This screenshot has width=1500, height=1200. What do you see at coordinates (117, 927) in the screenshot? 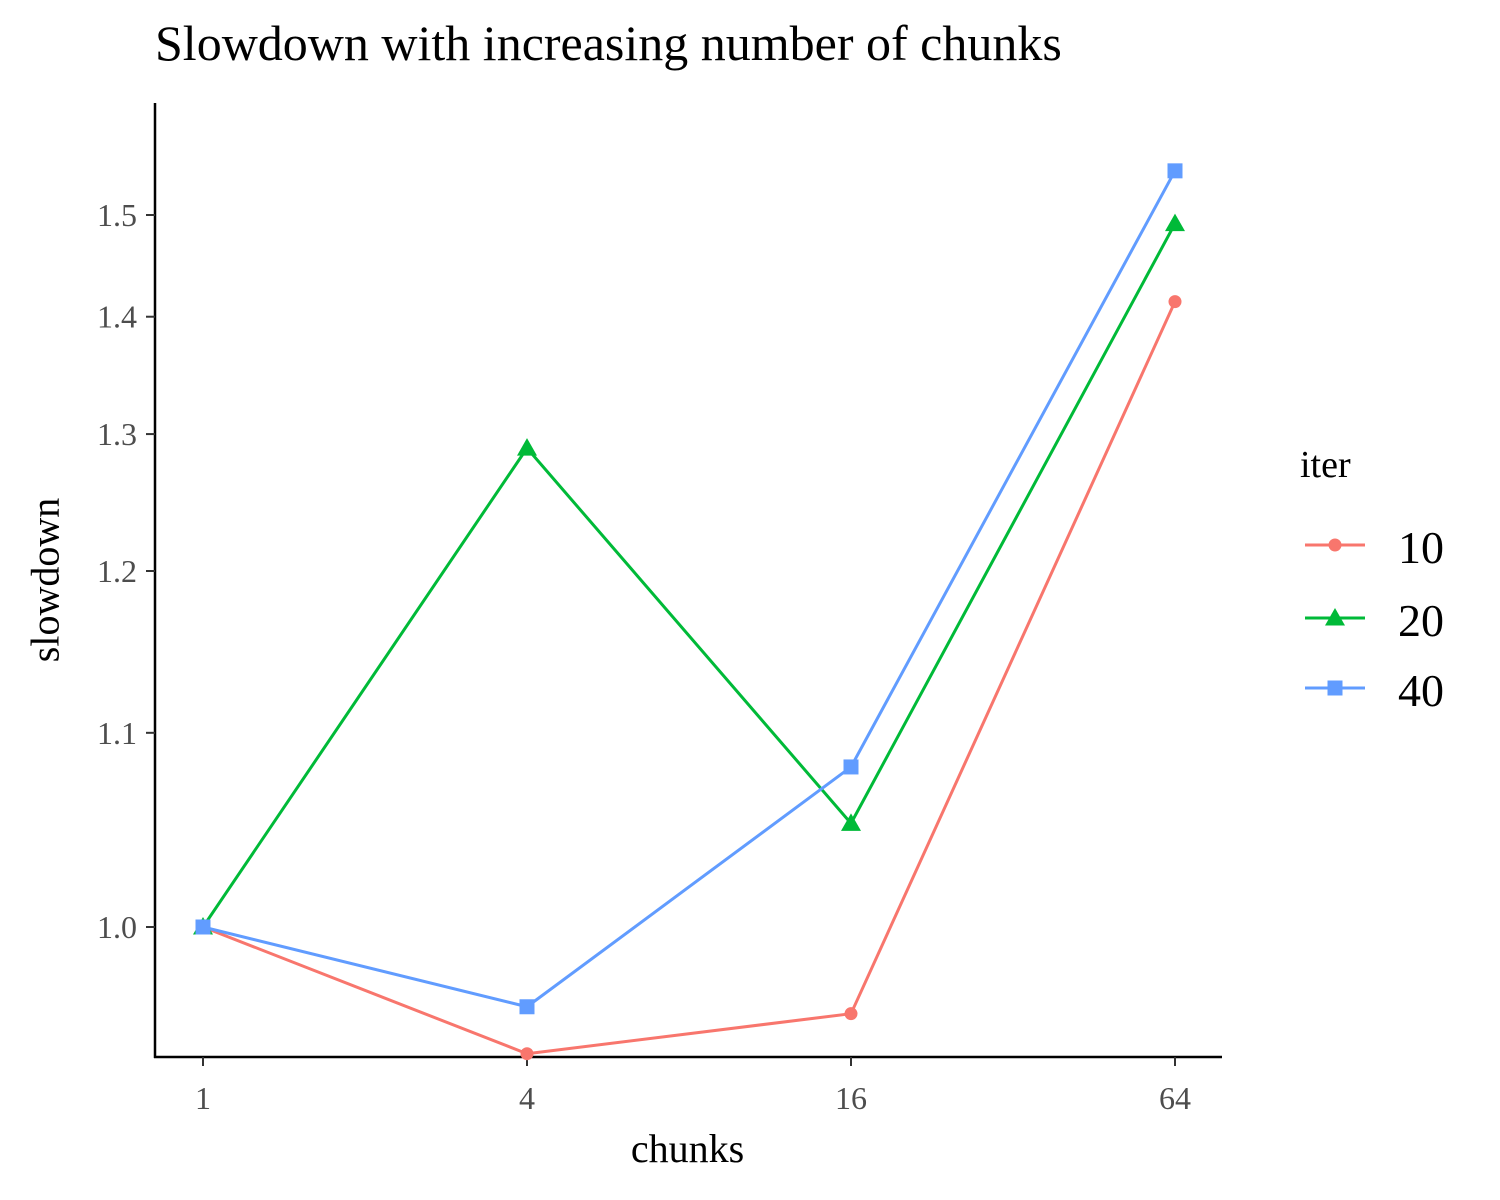
I see `y-tick-label: 1.0` at bounding box center [117, 927].